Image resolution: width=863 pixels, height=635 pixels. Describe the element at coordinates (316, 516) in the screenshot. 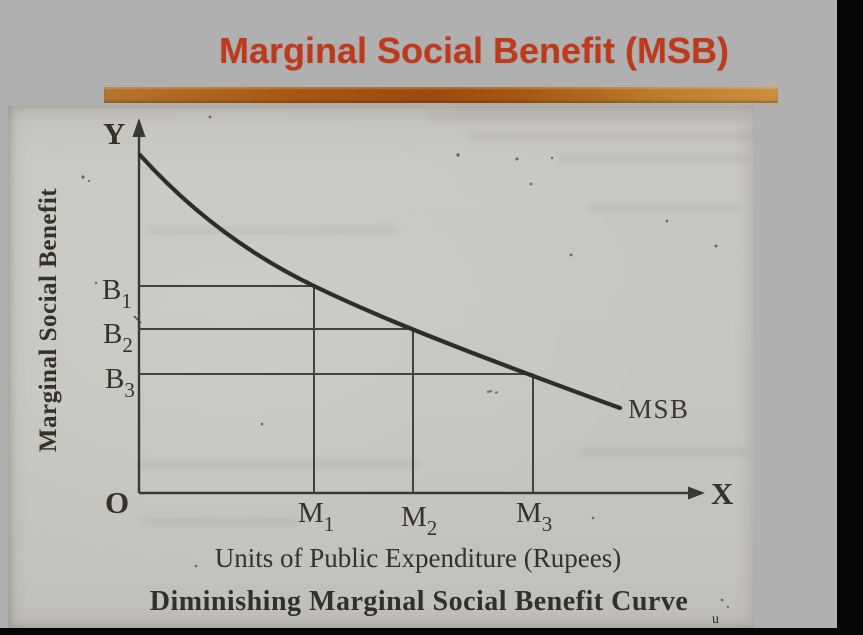

I see `m1-label: M1` at that location.